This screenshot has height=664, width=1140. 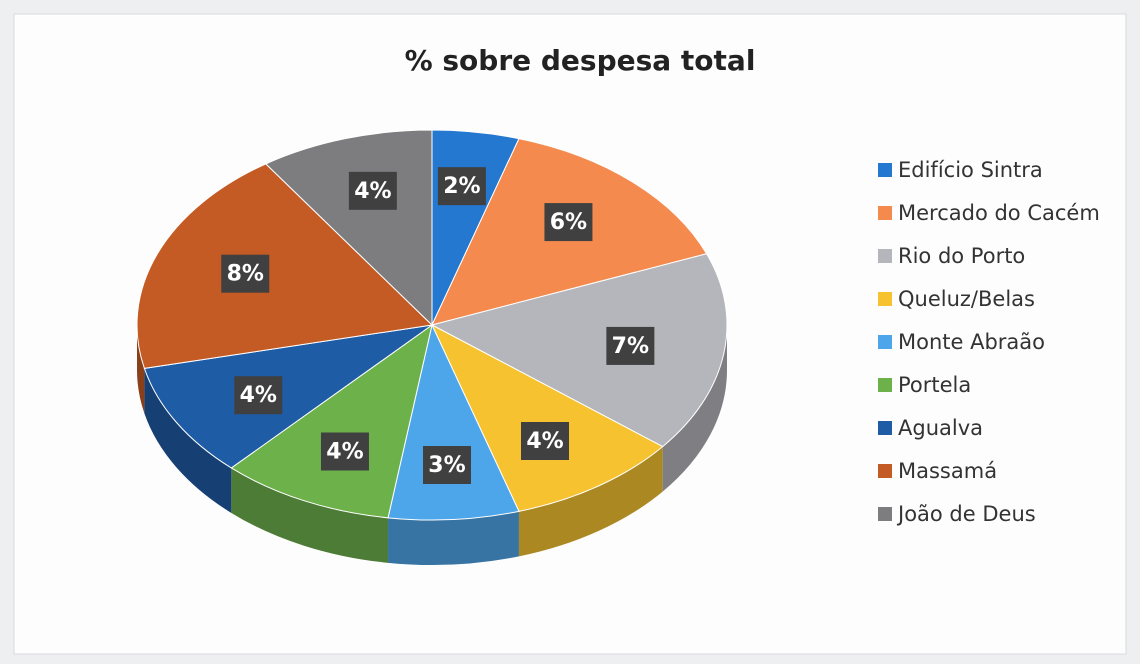 What do you see at coordinates (971, 342) in the screenshot?
I see `legend-label: Monte Abraão` at bounding box center [971, 342].